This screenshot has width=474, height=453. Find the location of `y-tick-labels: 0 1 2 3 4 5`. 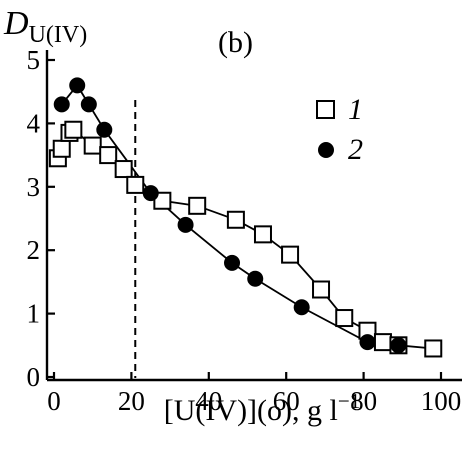

y-tick-labels: 0 1 2 3 4 5 is located at coordinates (34, 218).